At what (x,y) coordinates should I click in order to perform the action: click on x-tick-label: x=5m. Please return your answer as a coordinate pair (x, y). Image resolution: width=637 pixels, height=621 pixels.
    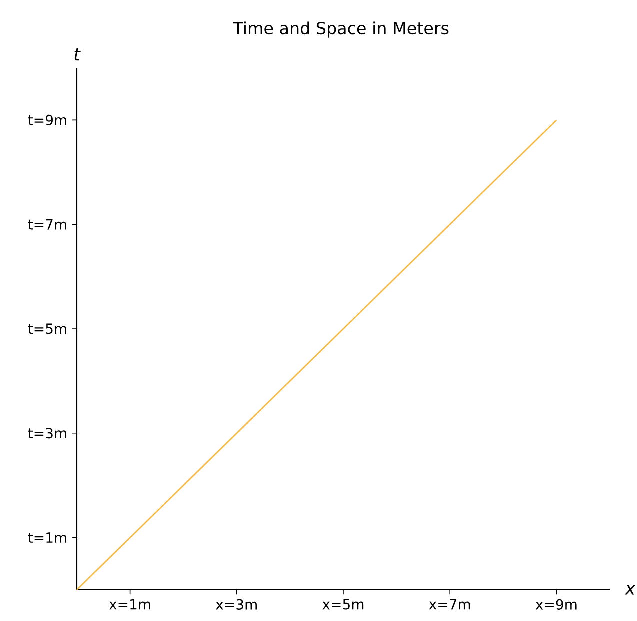
    Looking at the image, I should click on (343, 604).